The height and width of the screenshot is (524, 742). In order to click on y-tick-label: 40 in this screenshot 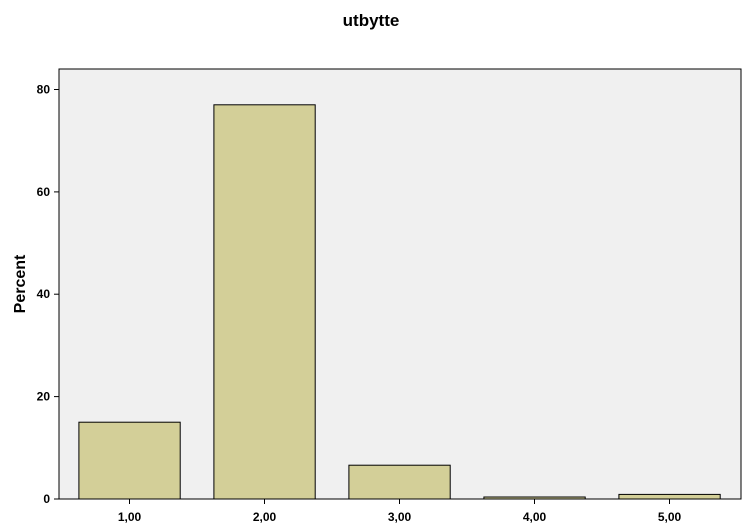, I will do `click(44, 294)`.